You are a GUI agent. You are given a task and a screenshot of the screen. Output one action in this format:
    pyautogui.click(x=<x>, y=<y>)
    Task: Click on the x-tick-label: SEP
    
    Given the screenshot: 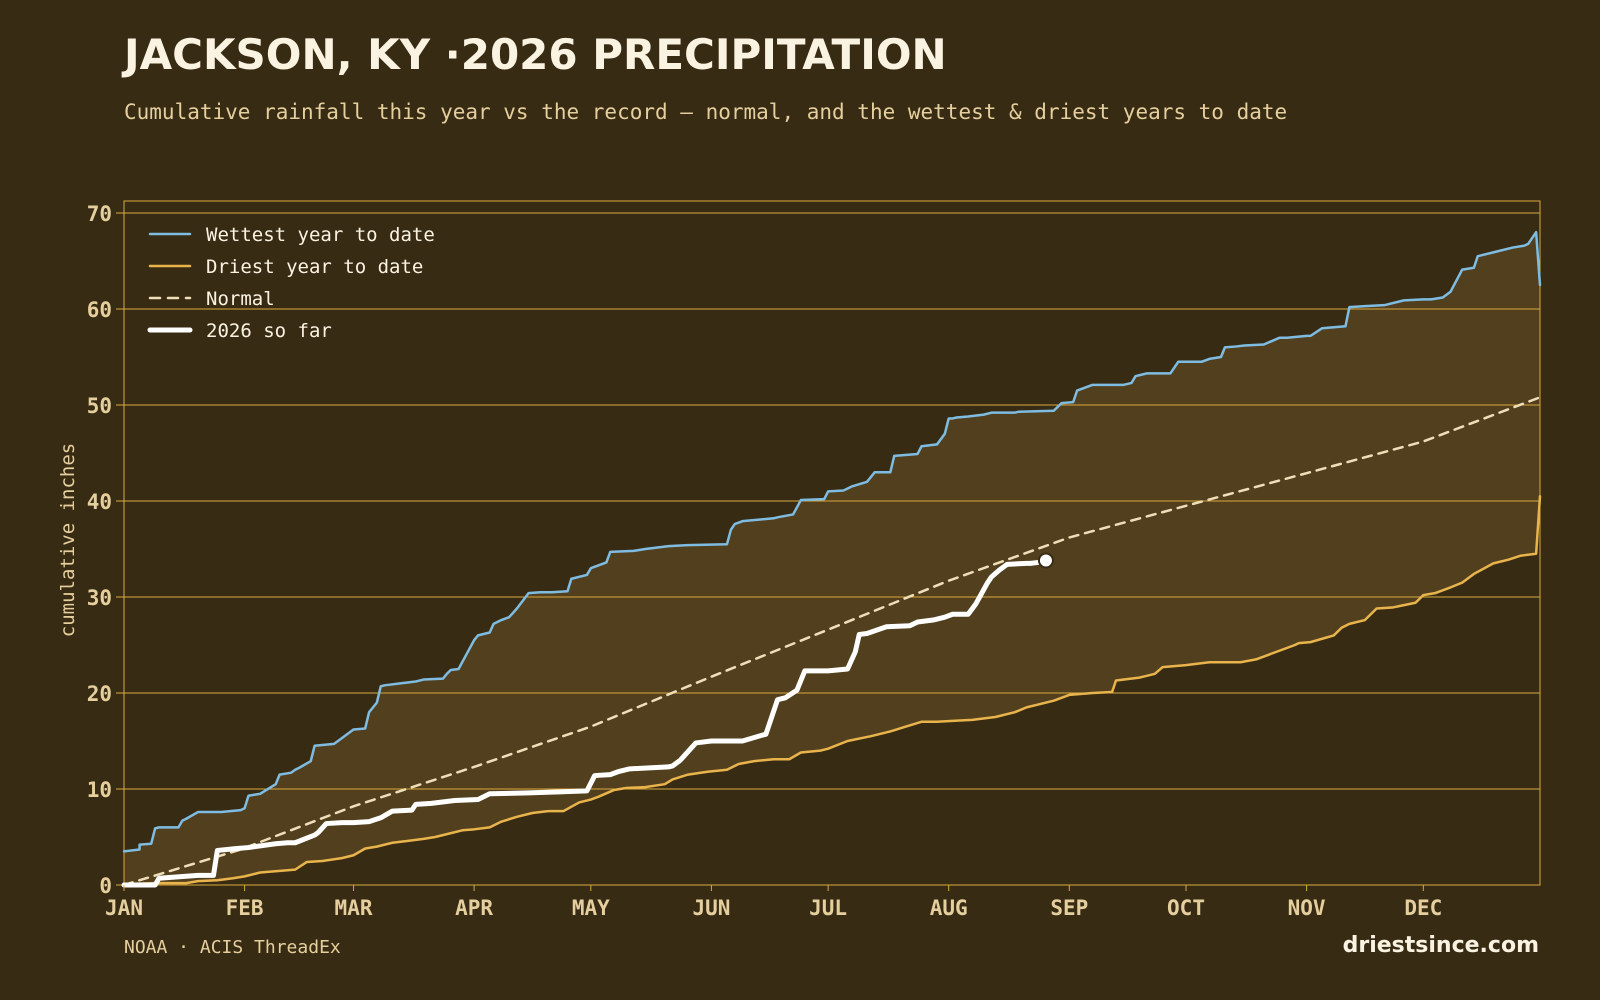 What is the action you would take?
    pyautogui.click(x=1069, y=908)
    